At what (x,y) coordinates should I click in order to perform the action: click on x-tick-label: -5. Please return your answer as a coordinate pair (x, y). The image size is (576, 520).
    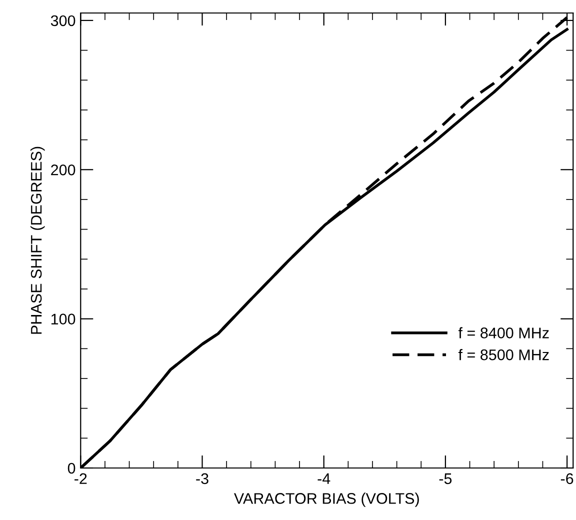
    Looking at the image, I should click on (445, 478).